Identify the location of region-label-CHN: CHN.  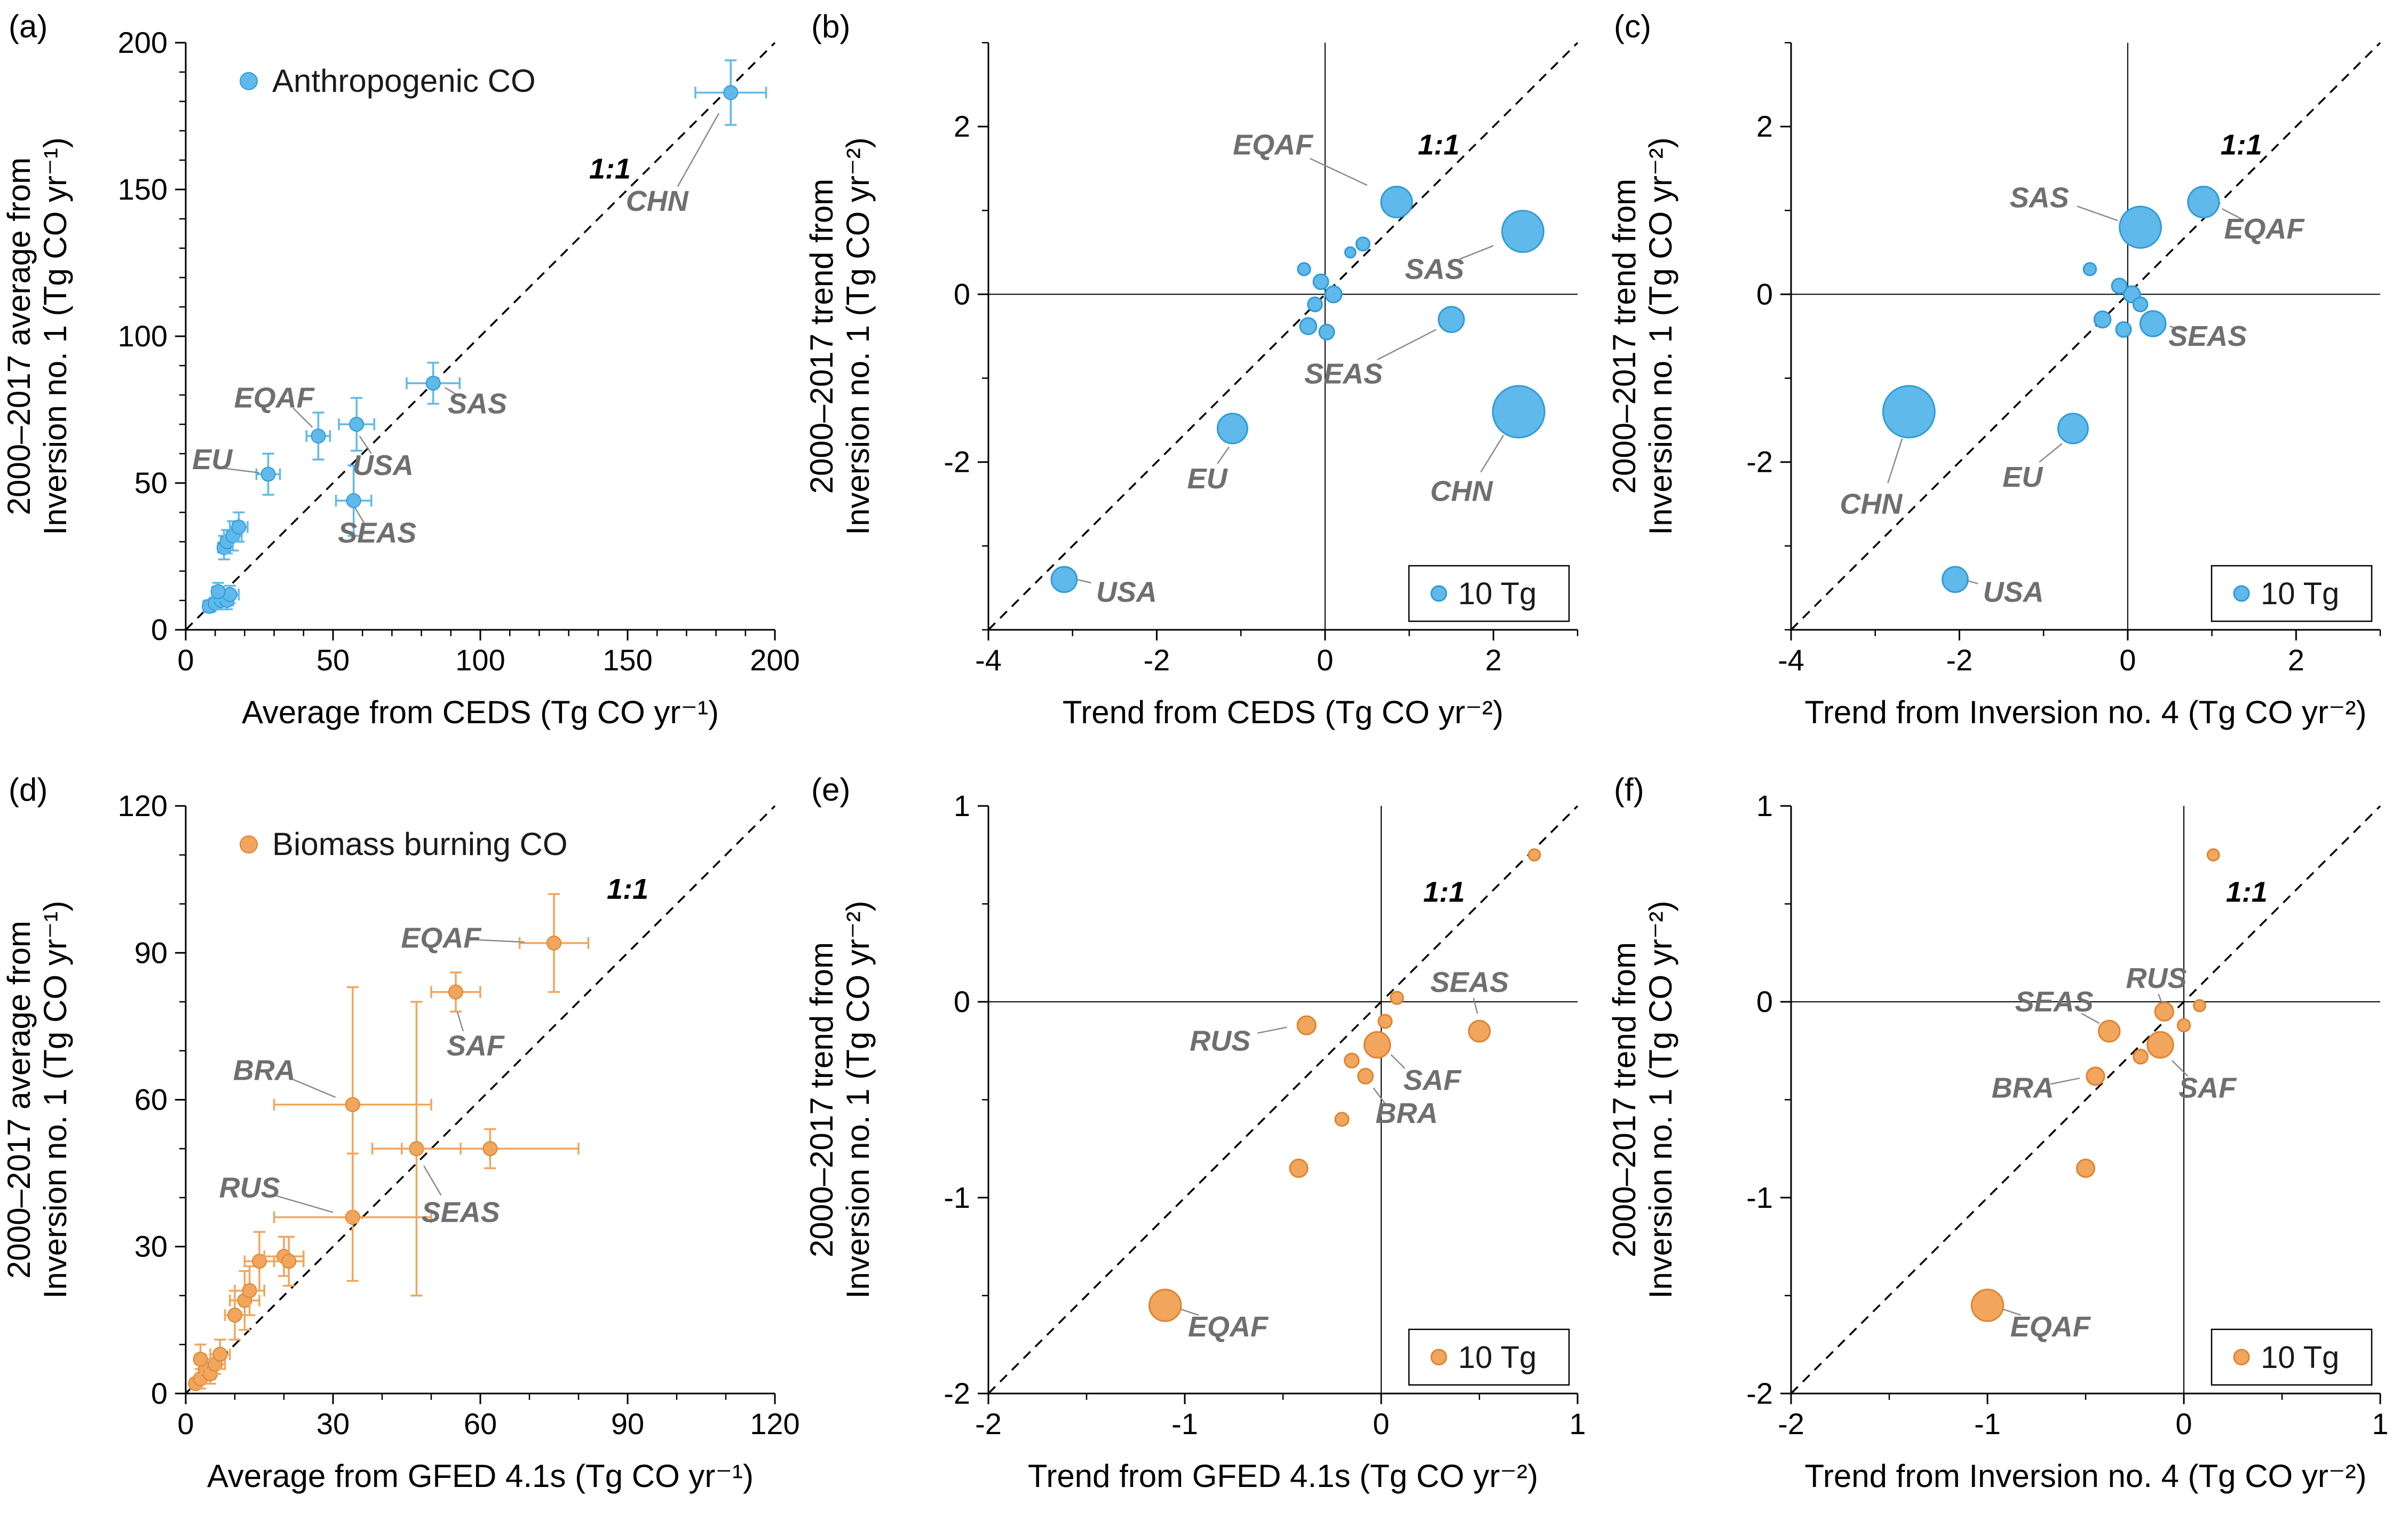
(1461, 492).